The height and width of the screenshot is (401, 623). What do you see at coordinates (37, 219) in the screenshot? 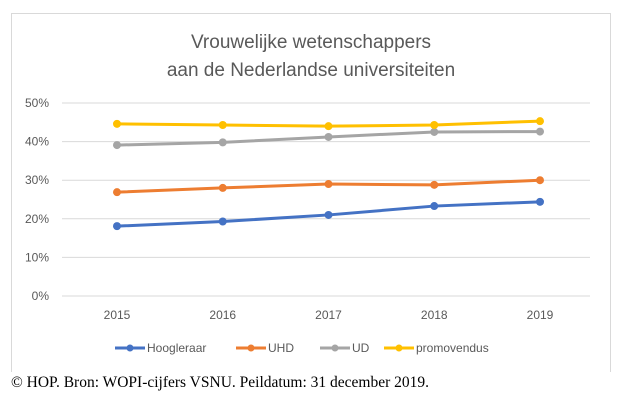
I see `y-tick-label: 20%` at bounding box center [37, 219].